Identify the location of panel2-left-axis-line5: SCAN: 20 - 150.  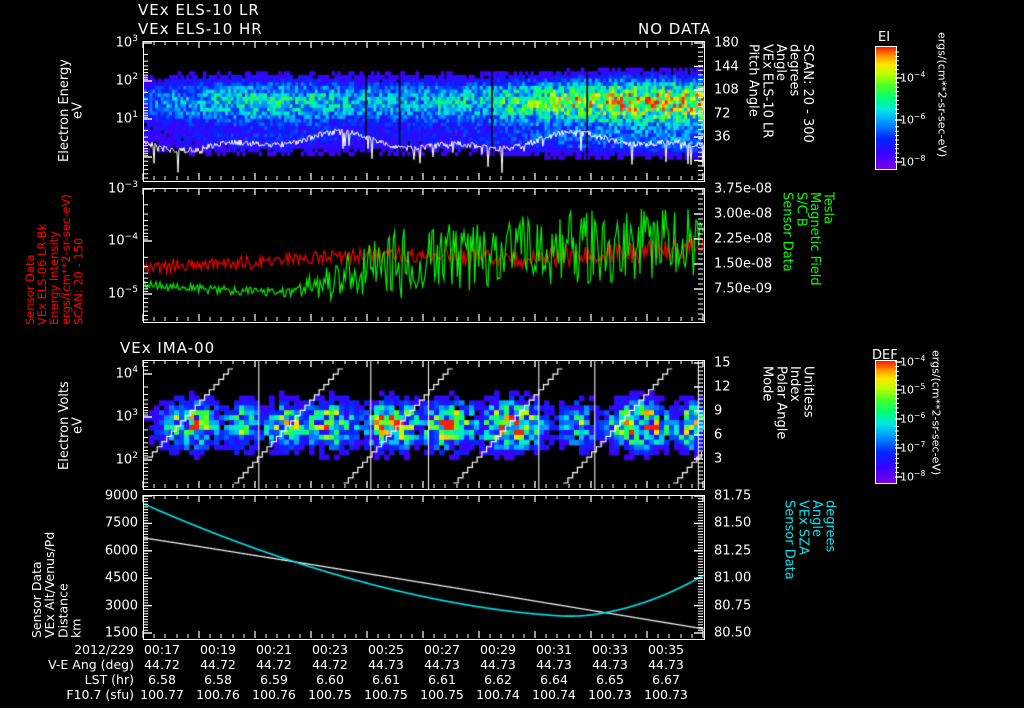
(78, 281).